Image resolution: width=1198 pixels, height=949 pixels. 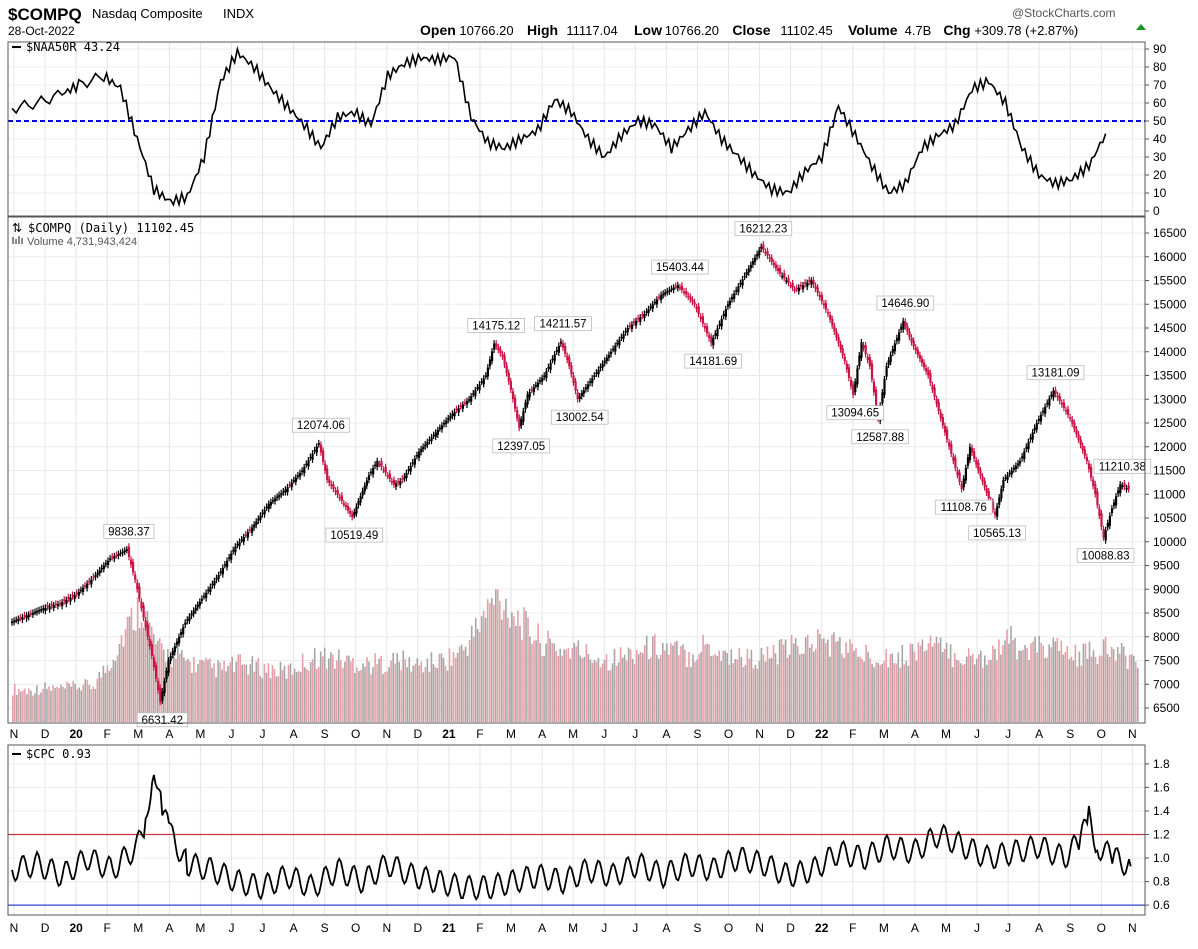 I want to click on y-tick-label: 80, so click(x=1160, y=67).